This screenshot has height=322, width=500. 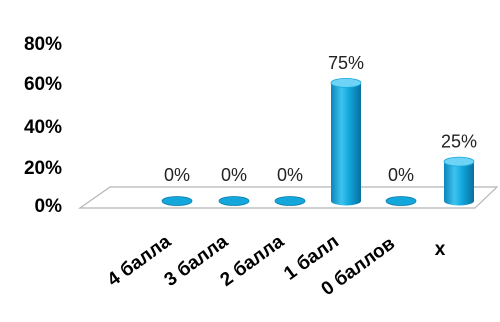 I want to click on y-tick-label: 20%, so click(x=43, y=168).